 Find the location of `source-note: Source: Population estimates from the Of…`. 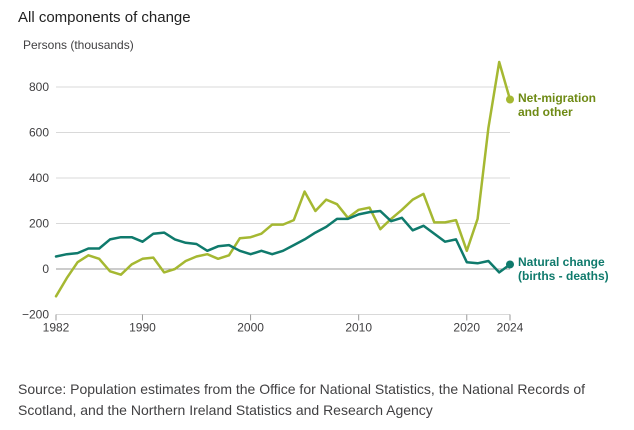

source-note: Source: Population estimates from the Of… is located at coordinates (302, 399).